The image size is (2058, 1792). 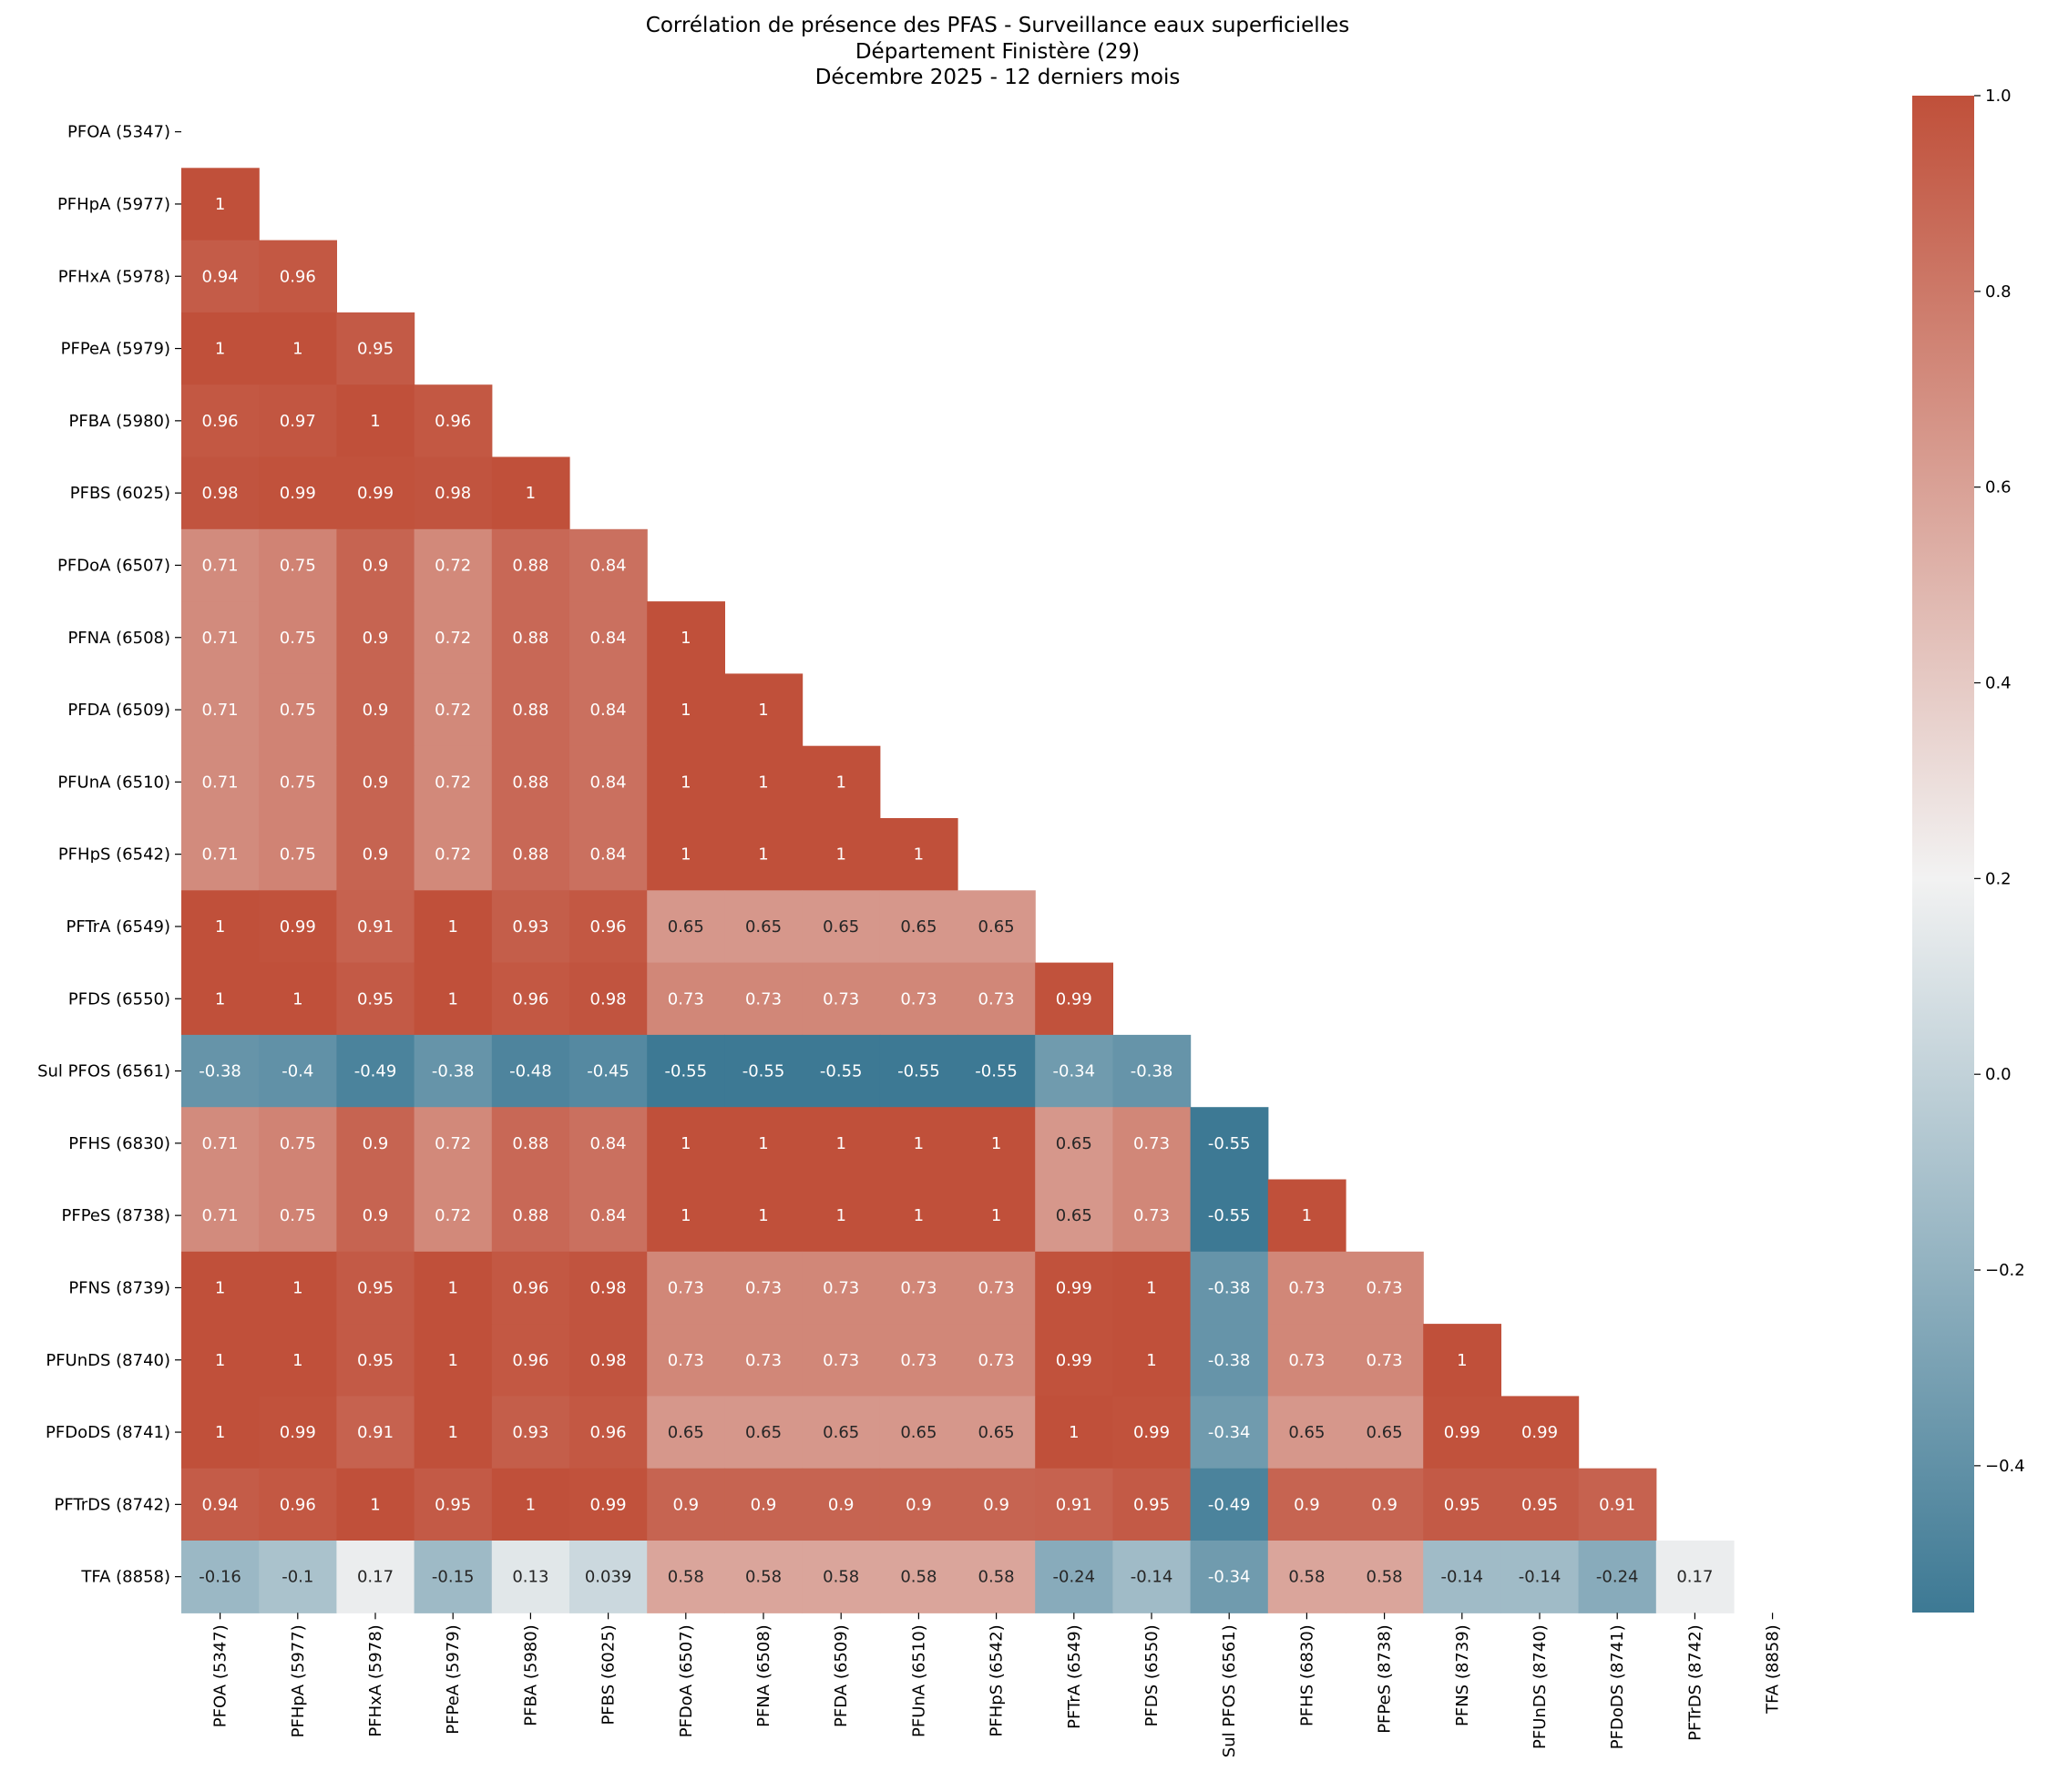 I want to click on cell-value-label: 0.95, so click(x=1539, y=1504).